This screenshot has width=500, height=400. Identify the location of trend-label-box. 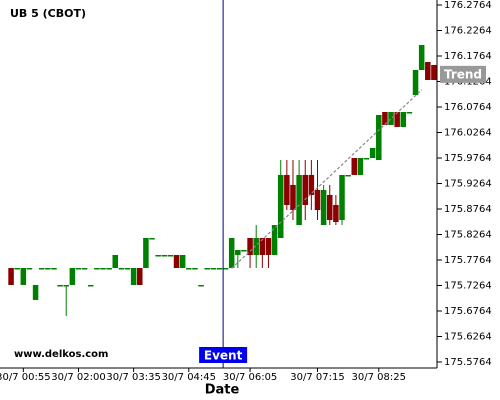
(463, 74).